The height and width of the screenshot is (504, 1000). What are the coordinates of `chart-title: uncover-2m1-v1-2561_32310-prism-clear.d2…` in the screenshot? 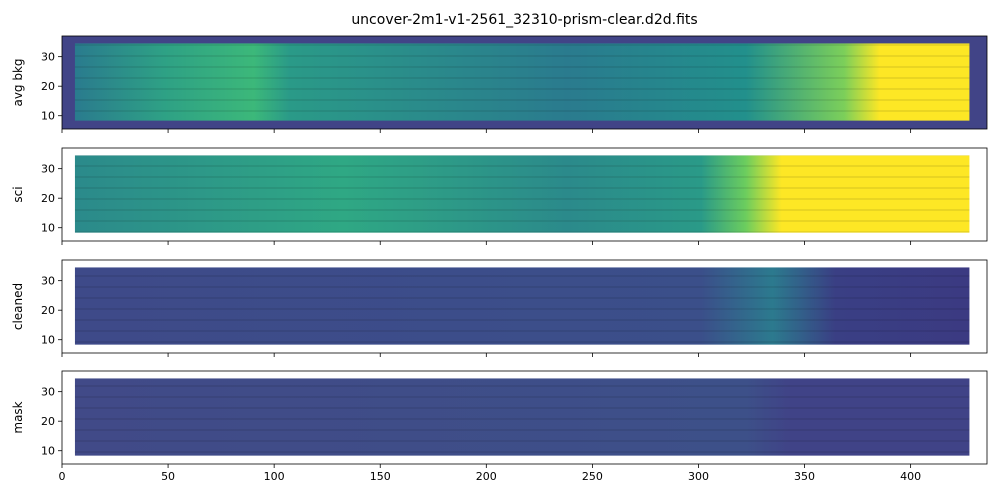 It's located at (524, 20).